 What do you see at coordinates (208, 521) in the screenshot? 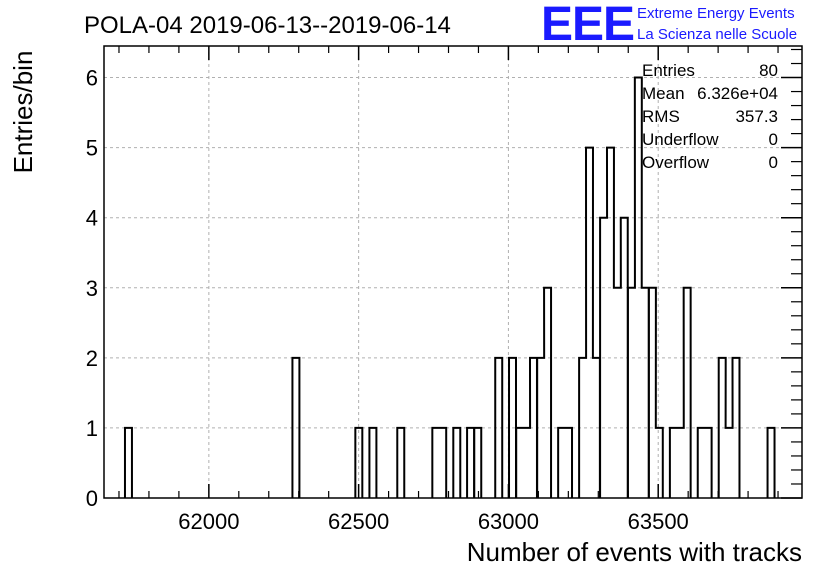
I see `x-tick-label: 62000` at bounding box center [208, 521].